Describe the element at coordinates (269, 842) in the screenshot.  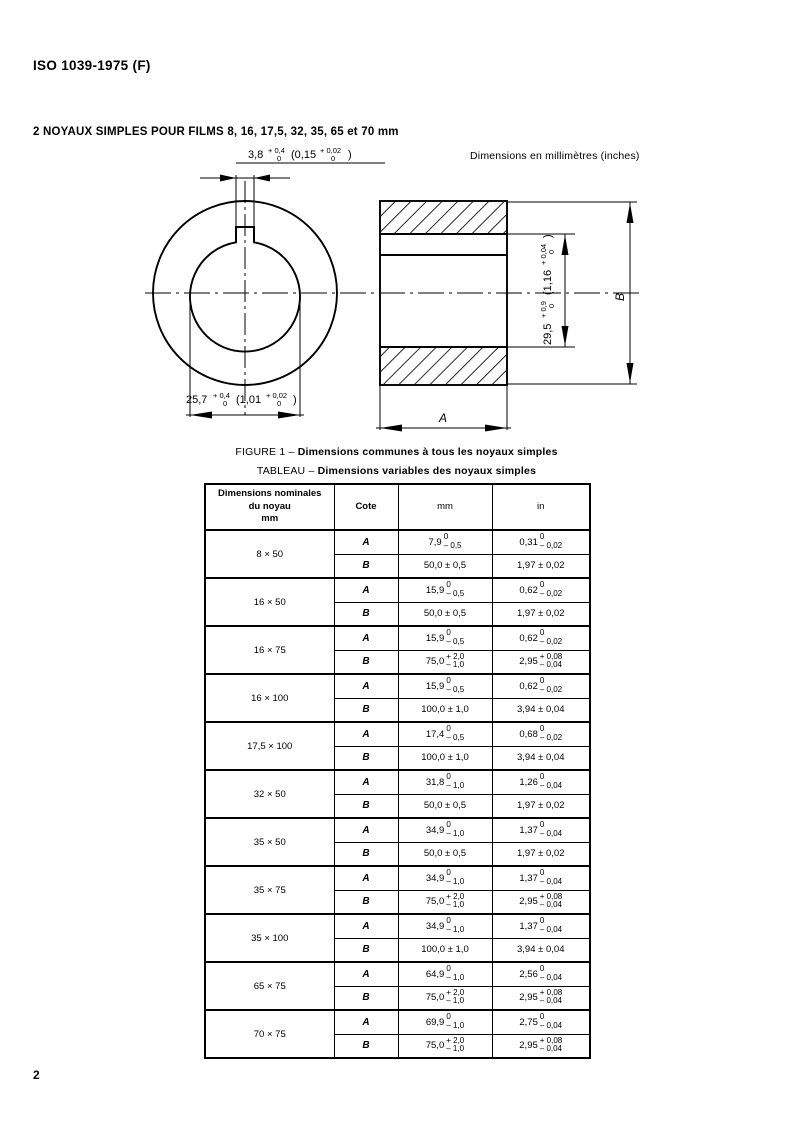
I see `table-cell-nominal: 35 × 50` at that location.